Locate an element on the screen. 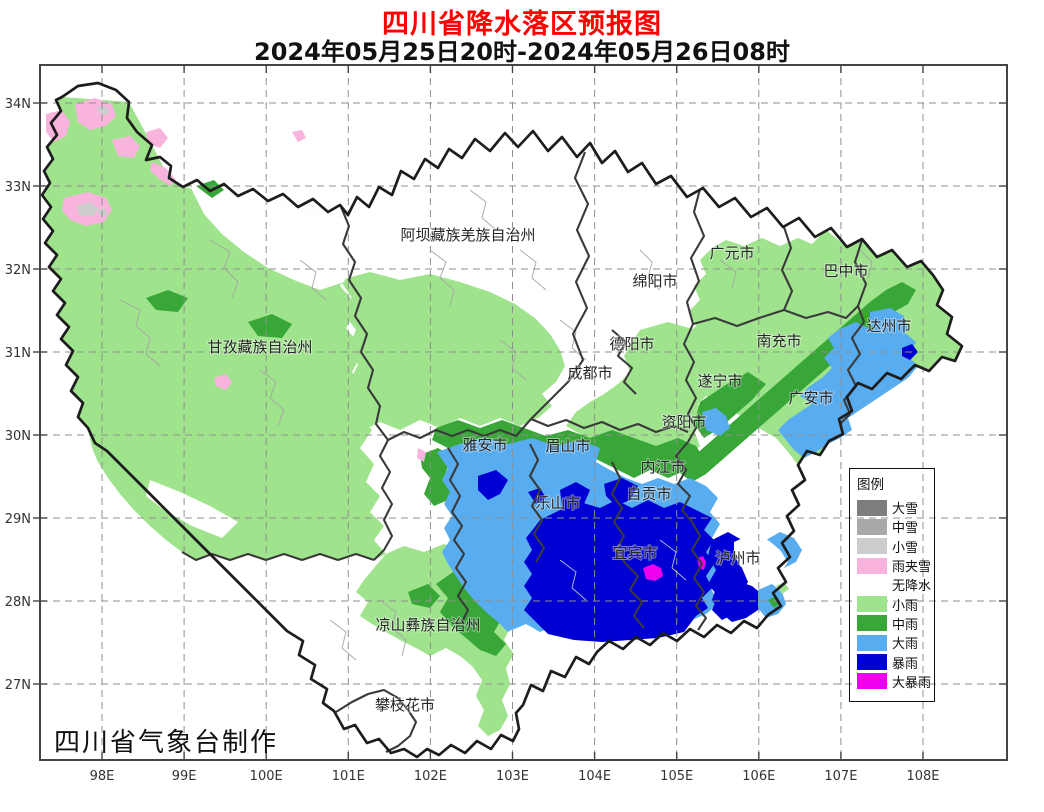 The image size is (1044, 812). legend-item: 小雪 is located at coordinates (895, 546).